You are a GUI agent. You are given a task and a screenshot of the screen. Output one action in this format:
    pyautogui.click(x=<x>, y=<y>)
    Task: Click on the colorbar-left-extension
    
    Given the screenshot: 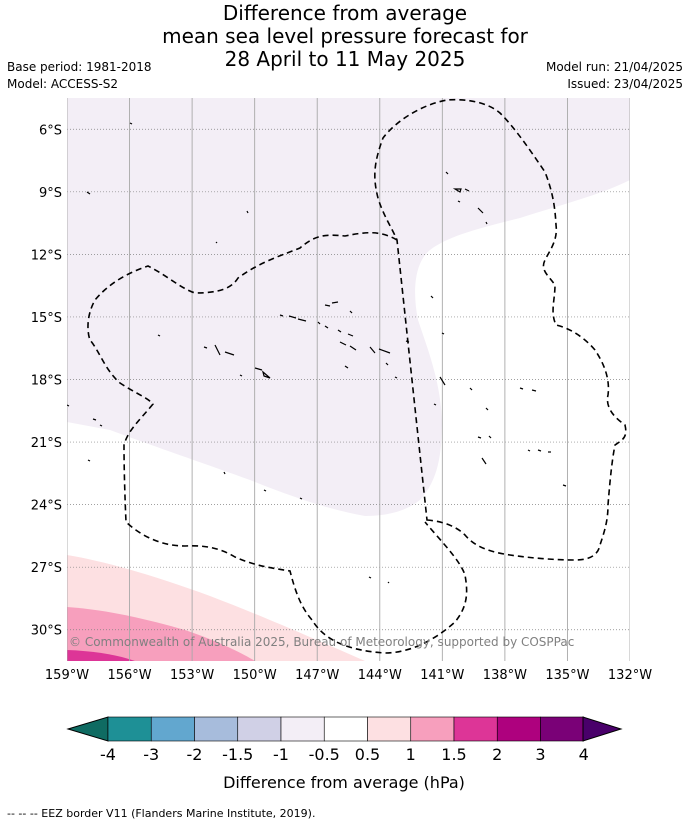 What is the action you would take?
    pyautogui.click(x=87, y=729)
    